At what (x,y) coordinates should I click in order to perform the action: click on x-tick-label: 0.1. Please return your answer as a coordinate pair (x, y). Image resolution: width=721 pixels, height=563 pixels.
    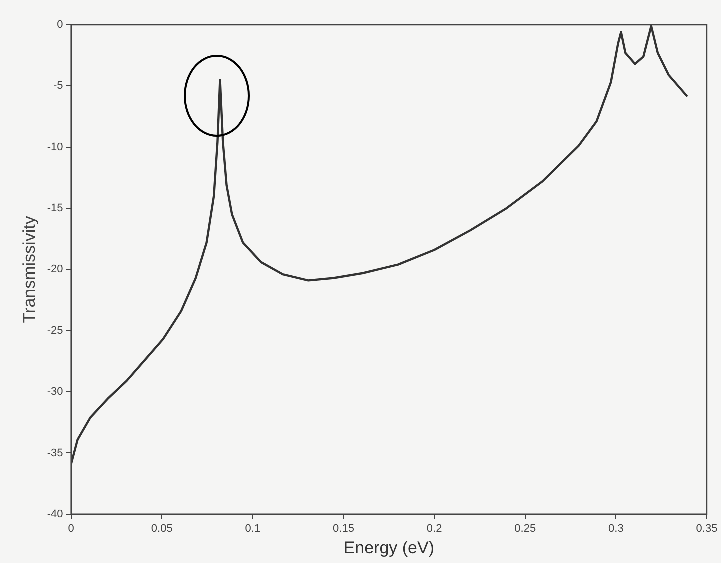
    Looking at the image, I should click on (253, 529).